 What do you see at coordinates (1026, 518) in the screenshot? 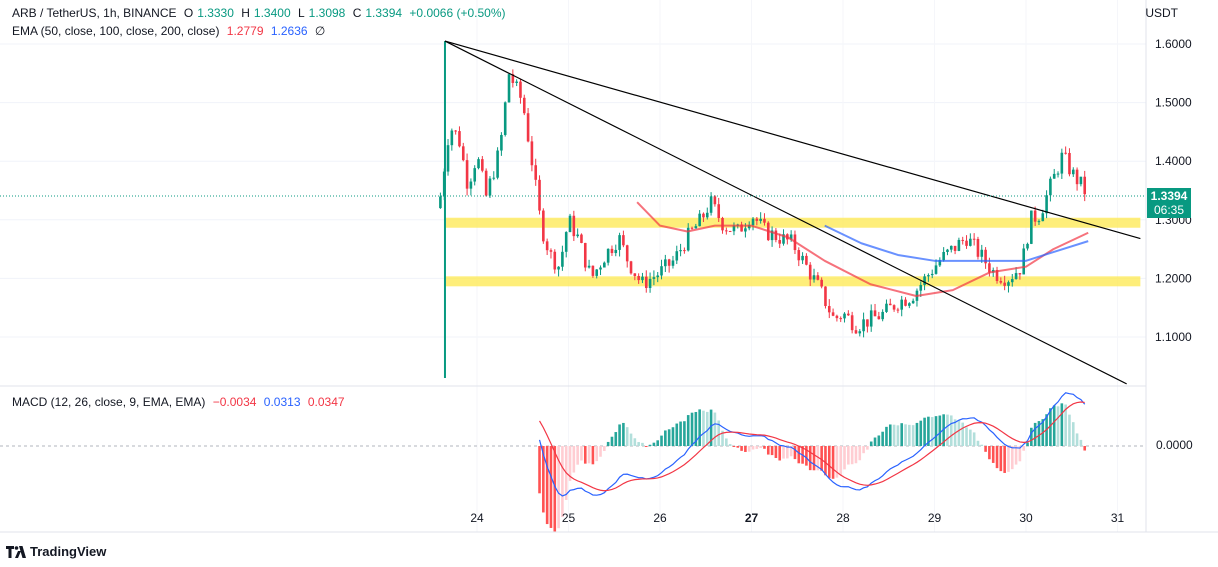
I see `time-tick-label: 30` at bounding box center [1026, 518].